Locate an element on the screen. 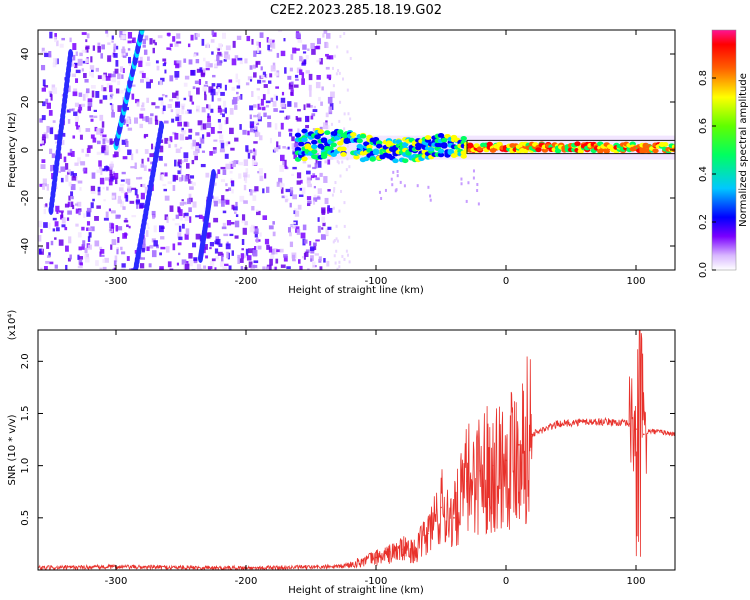 The image size is (750, 600). heatmap-streak is located at coordinates (161, 126).